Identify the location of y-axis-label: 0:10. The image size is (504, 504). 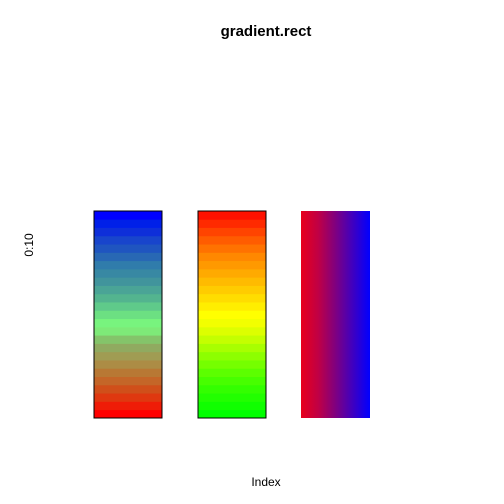
(29, 245).